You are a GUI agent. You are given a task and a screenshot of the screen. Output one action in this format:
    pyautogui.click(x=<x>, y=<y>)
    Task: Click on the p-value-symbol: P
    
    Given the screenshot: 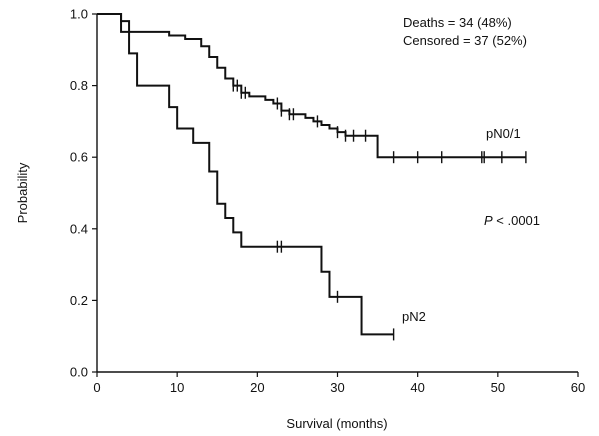 What is the action you would take?
    pyautogui.click(x=488, y=220)
    